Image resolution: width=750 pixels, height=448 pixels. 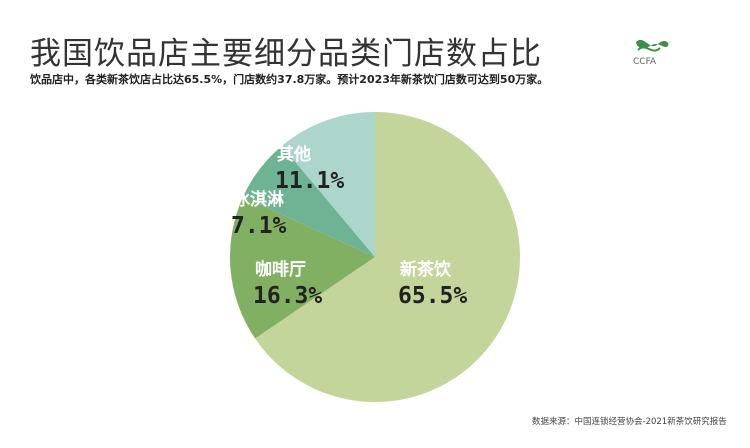 What do you see at coordinates (294, 154) in the screenshot?
I see `slice-label: 其他` at bounding box center [294, 154].